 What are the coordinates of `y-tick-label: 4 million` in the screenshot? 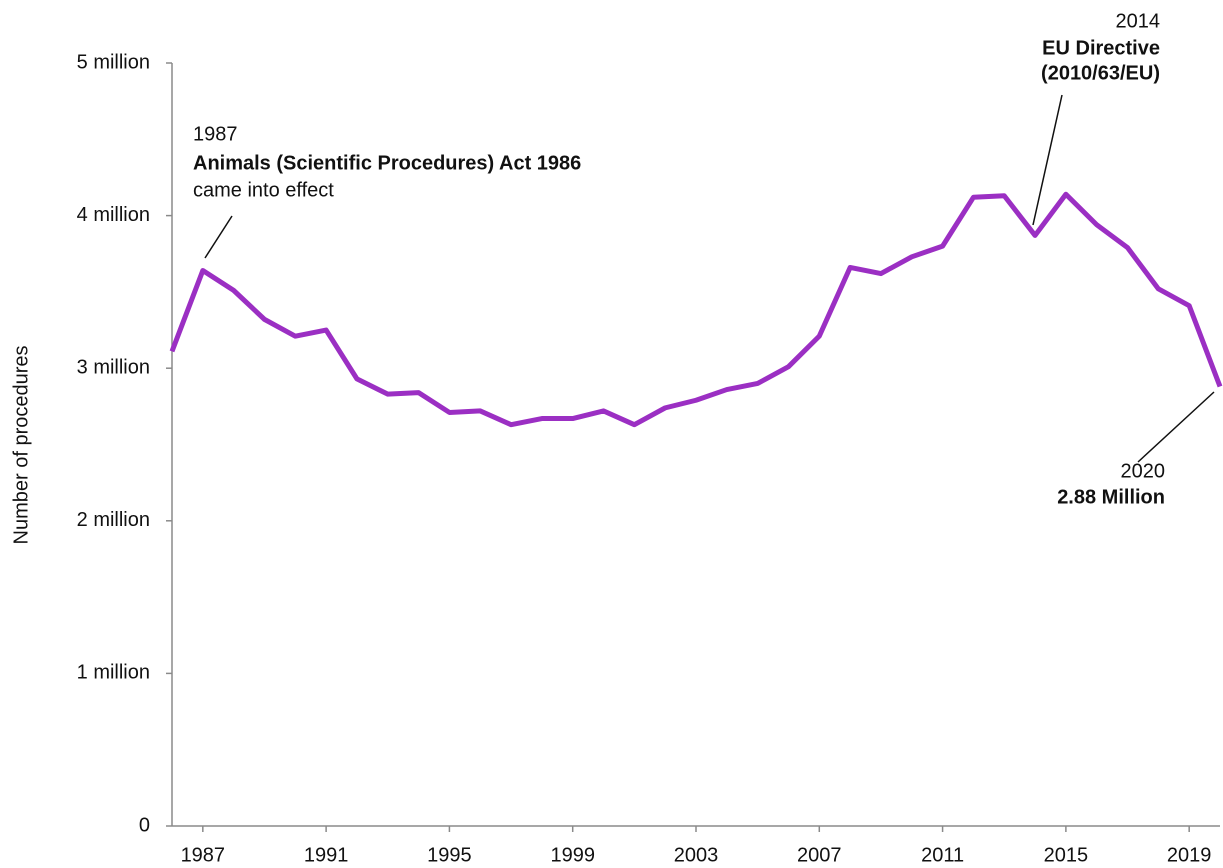 It's located at (113, 215).